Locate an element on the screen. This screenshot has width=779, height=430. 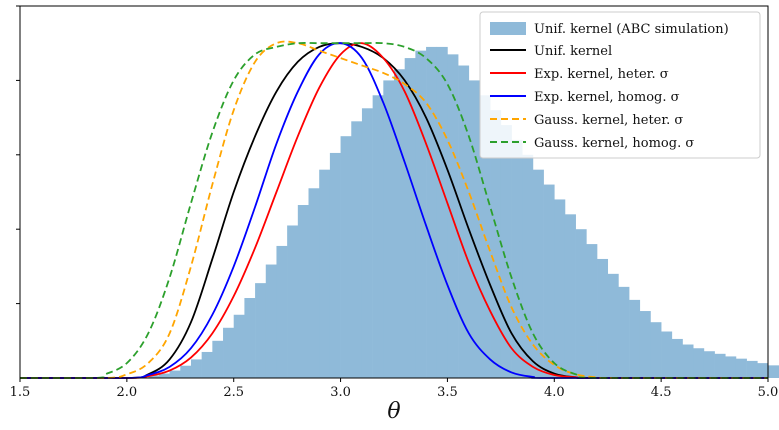
x-tick-label: 3.0 is located at coordinates (340, 392).